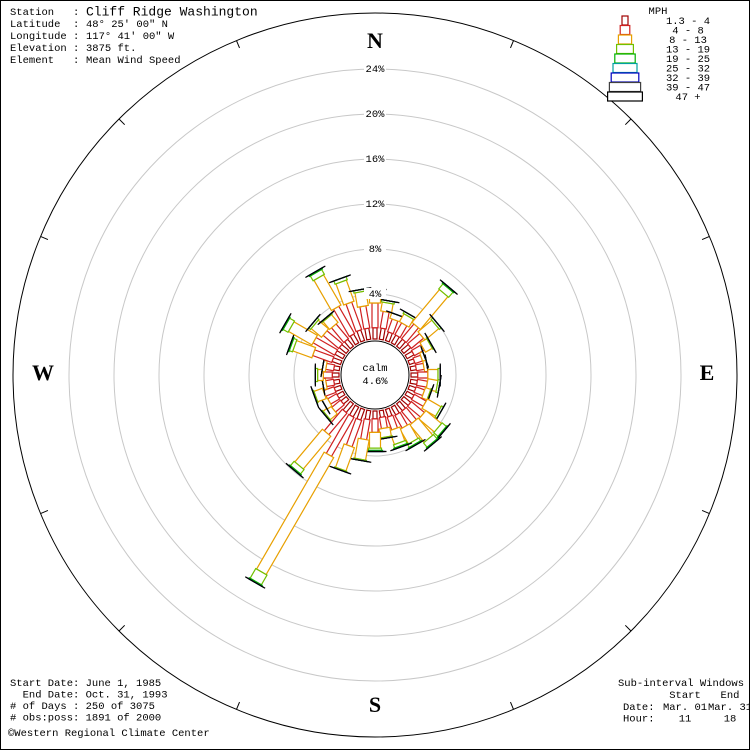 The width and height of the screenshot is (750, 750). I want to click on ring-label: 8%, so click(375, 250).